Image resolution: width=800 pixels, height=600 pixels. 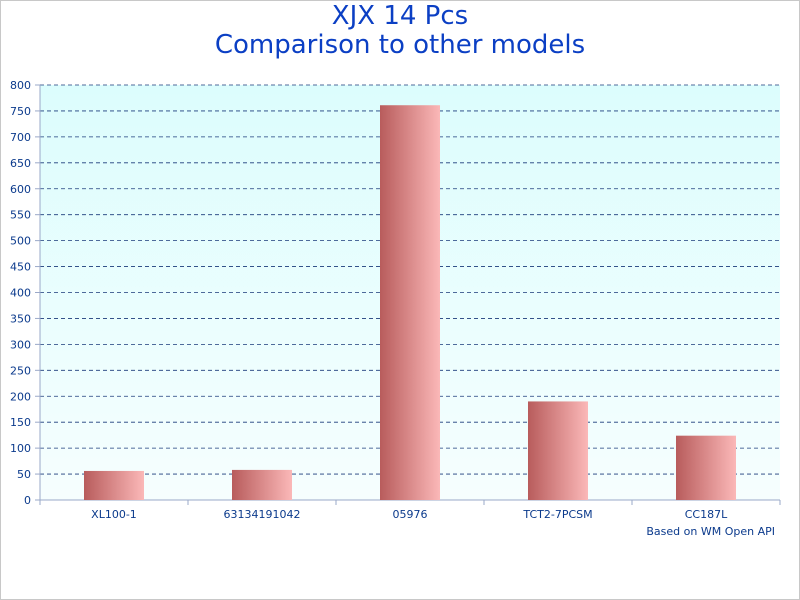 I want to click on y-tick-label: 450, so click(x=20, y=267).